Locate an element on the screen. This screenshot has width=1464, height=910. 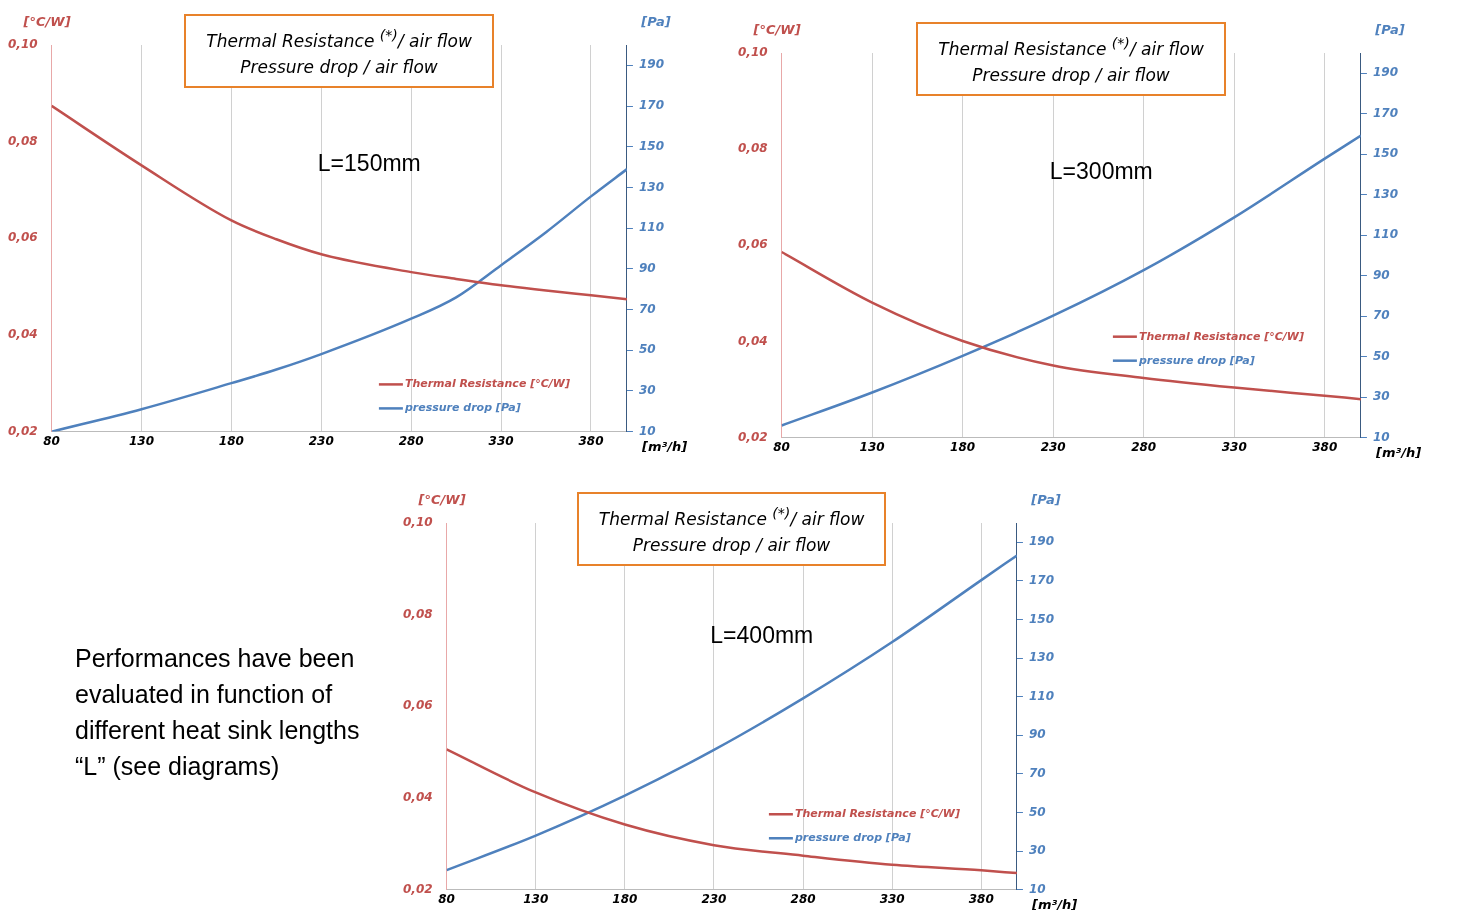
text: Performances have been evaluated in function of different heat sink lengths “L” (see diagrams) is located at coordinates (218, 712).